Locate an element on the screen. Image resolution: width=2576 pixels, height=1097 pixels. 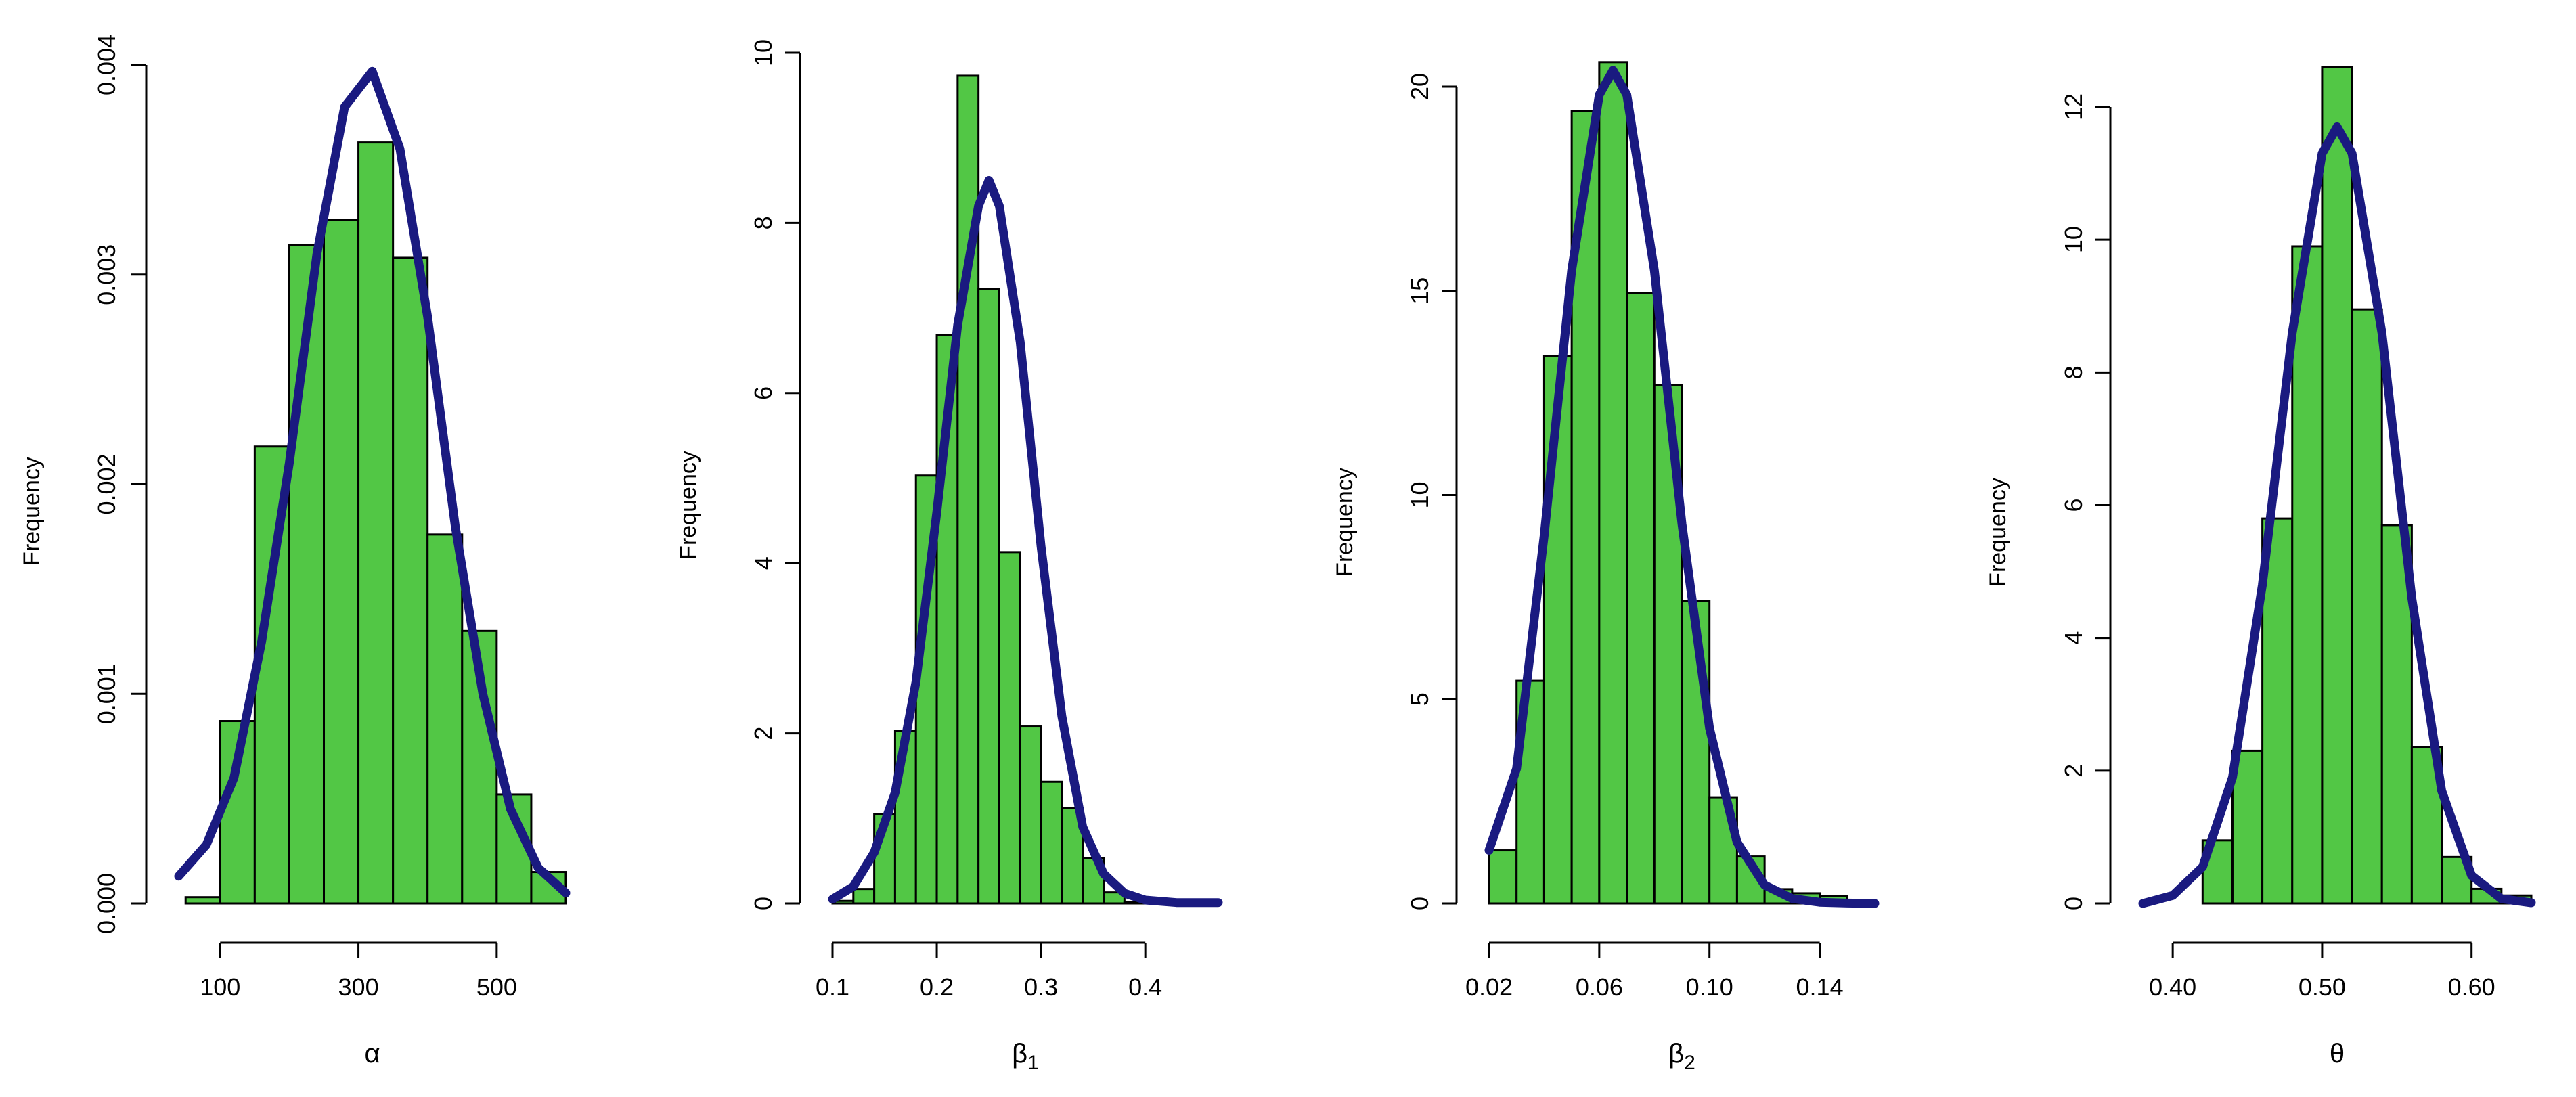
y-tick-label: 5 is located at coordinates (1420, 699).